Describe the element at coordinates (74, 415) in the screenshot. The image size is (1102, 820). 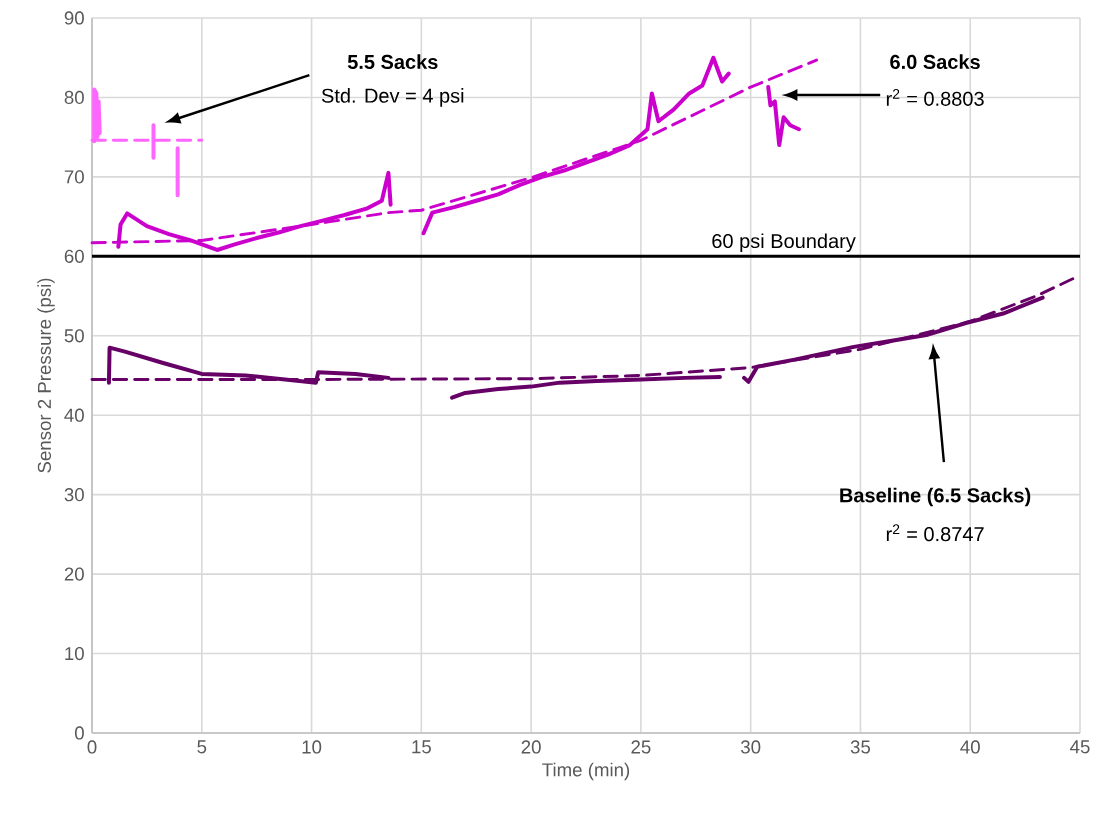
I see `y-tick-label: 40` at that location.